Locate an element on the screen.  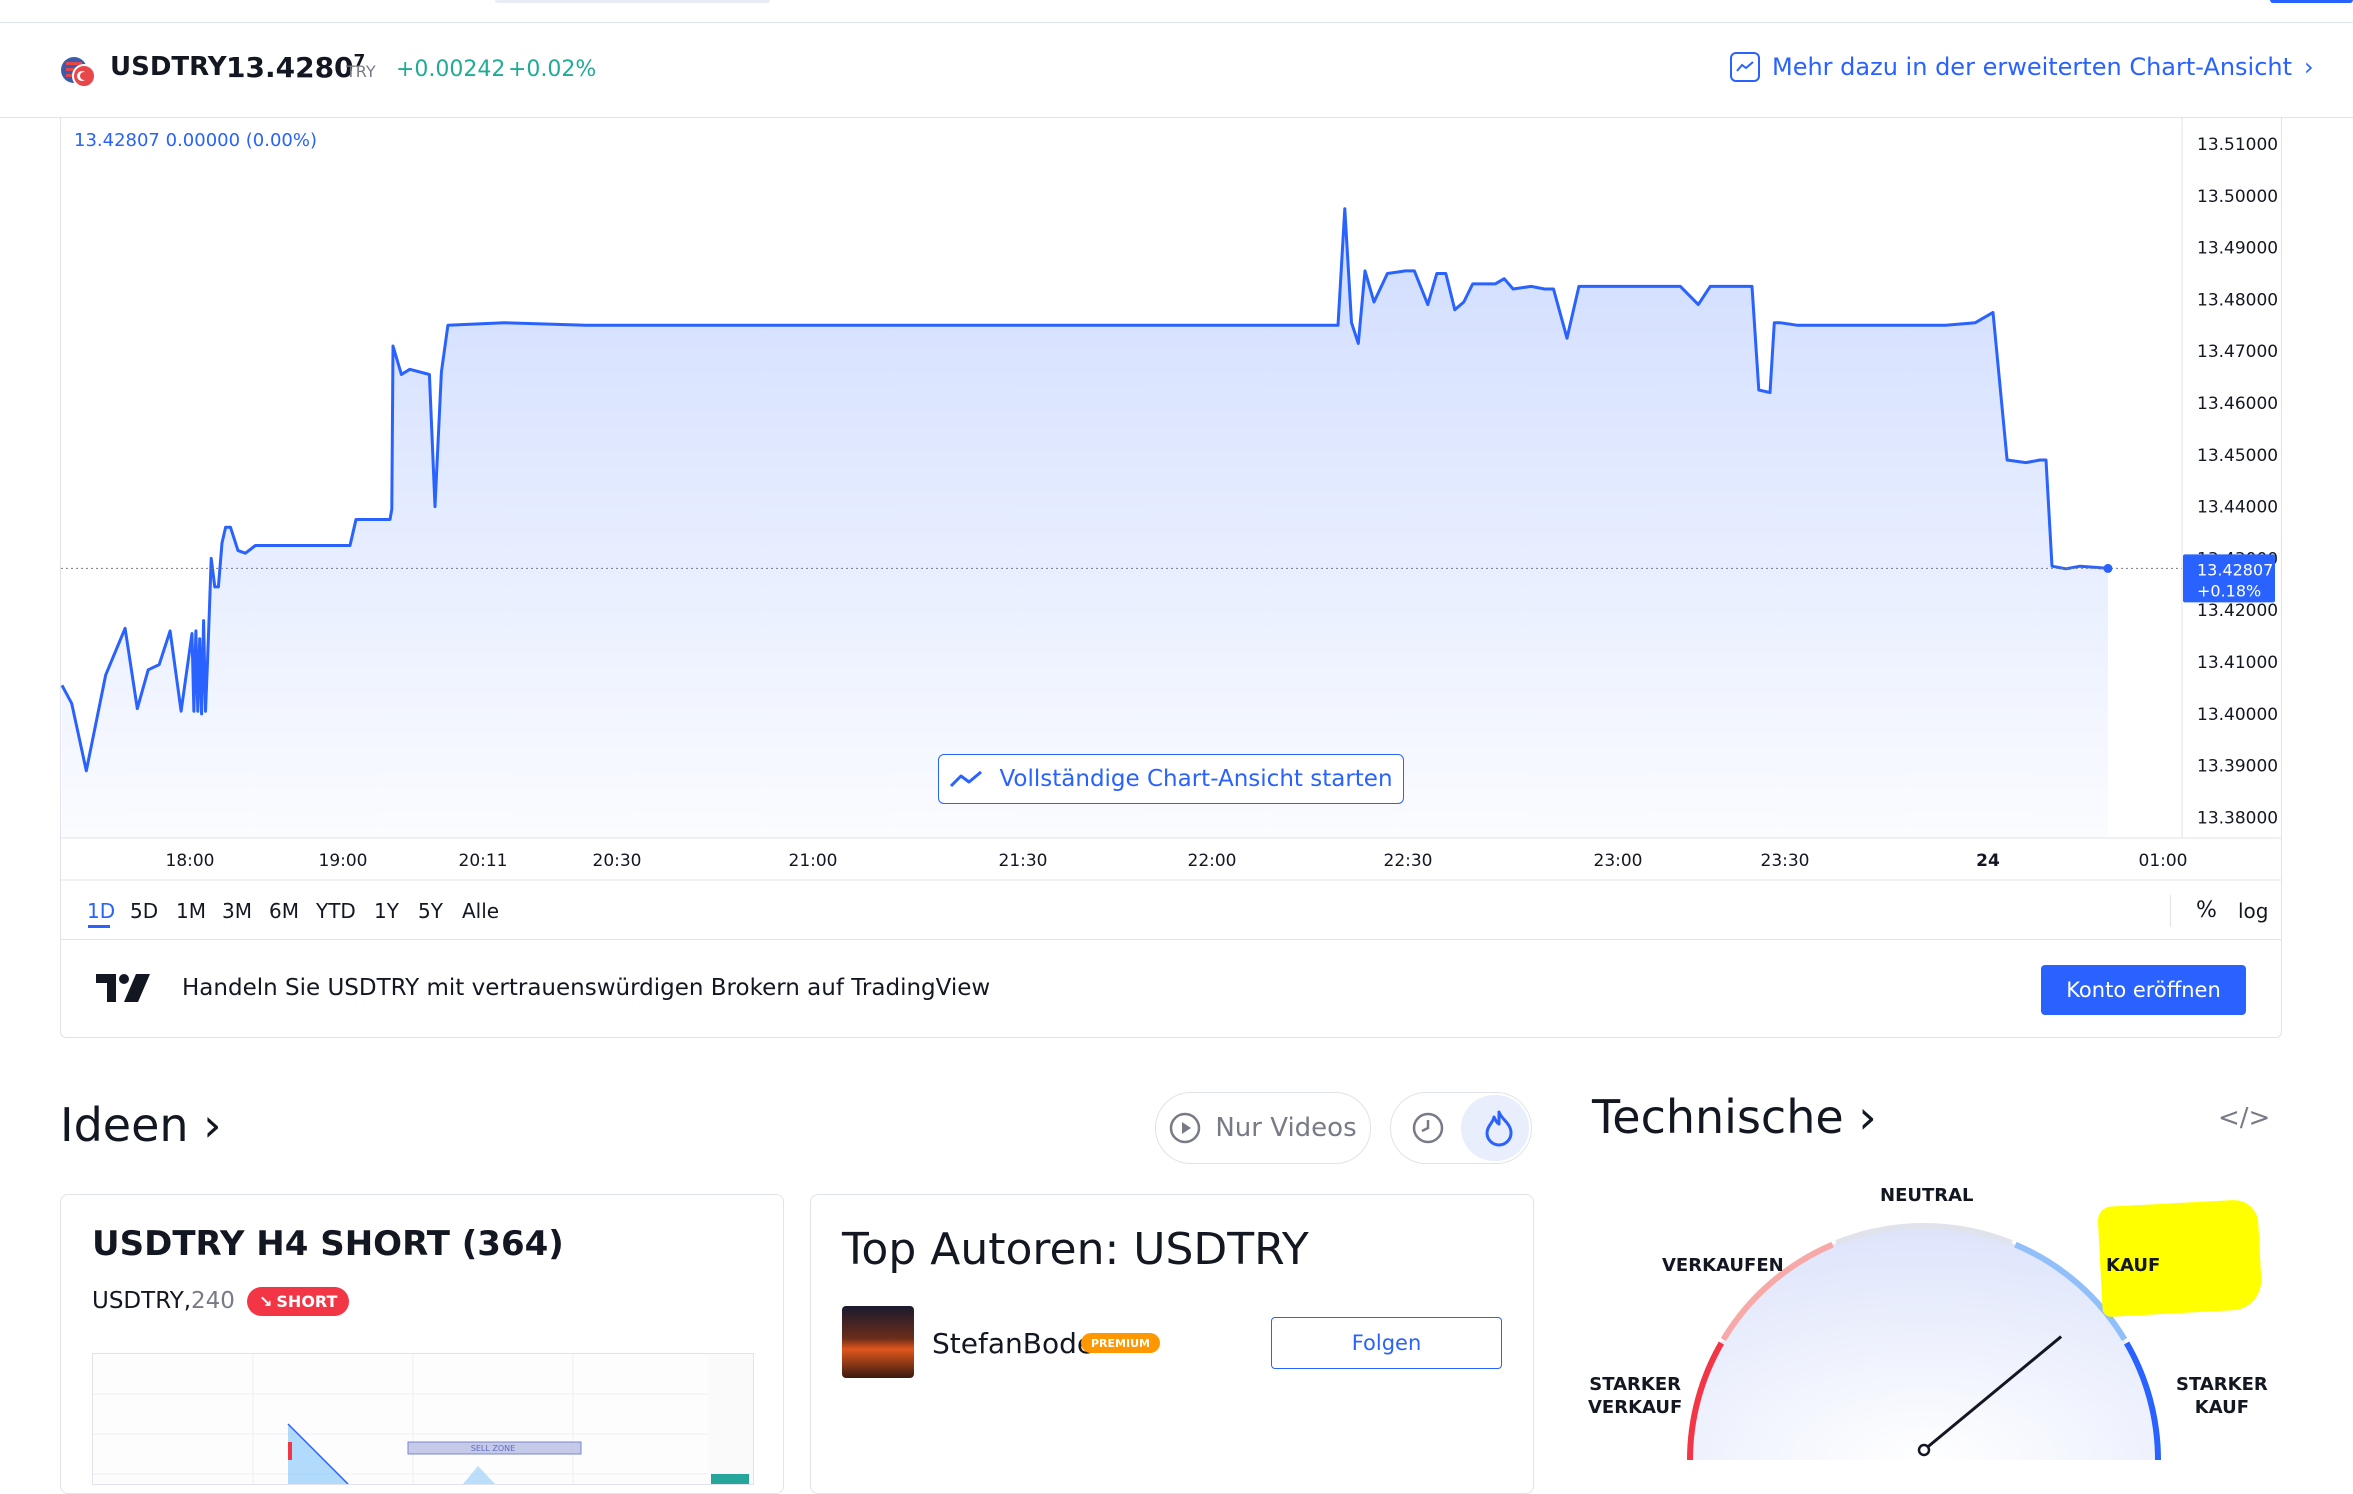
timeframe-ytd: YTD is located at coordinates (336, 911).